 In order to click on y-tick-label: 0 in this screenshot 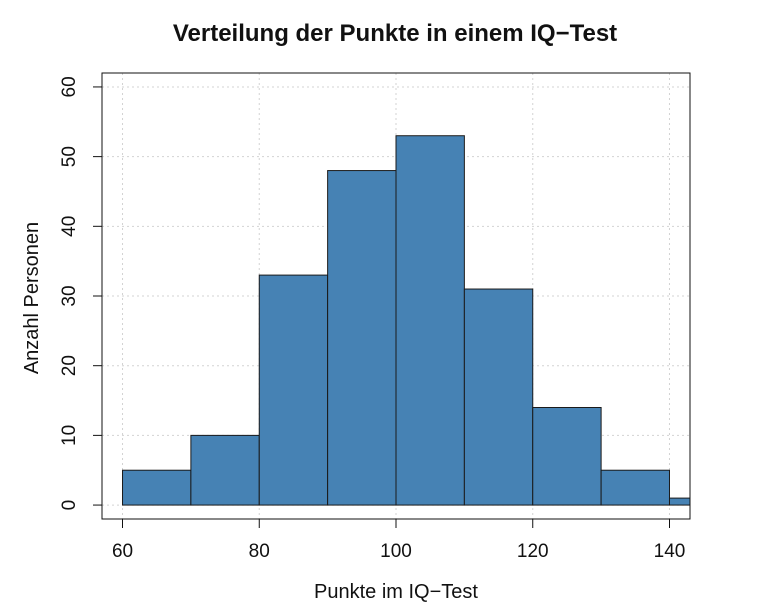, I will do `click(69, 505)`.